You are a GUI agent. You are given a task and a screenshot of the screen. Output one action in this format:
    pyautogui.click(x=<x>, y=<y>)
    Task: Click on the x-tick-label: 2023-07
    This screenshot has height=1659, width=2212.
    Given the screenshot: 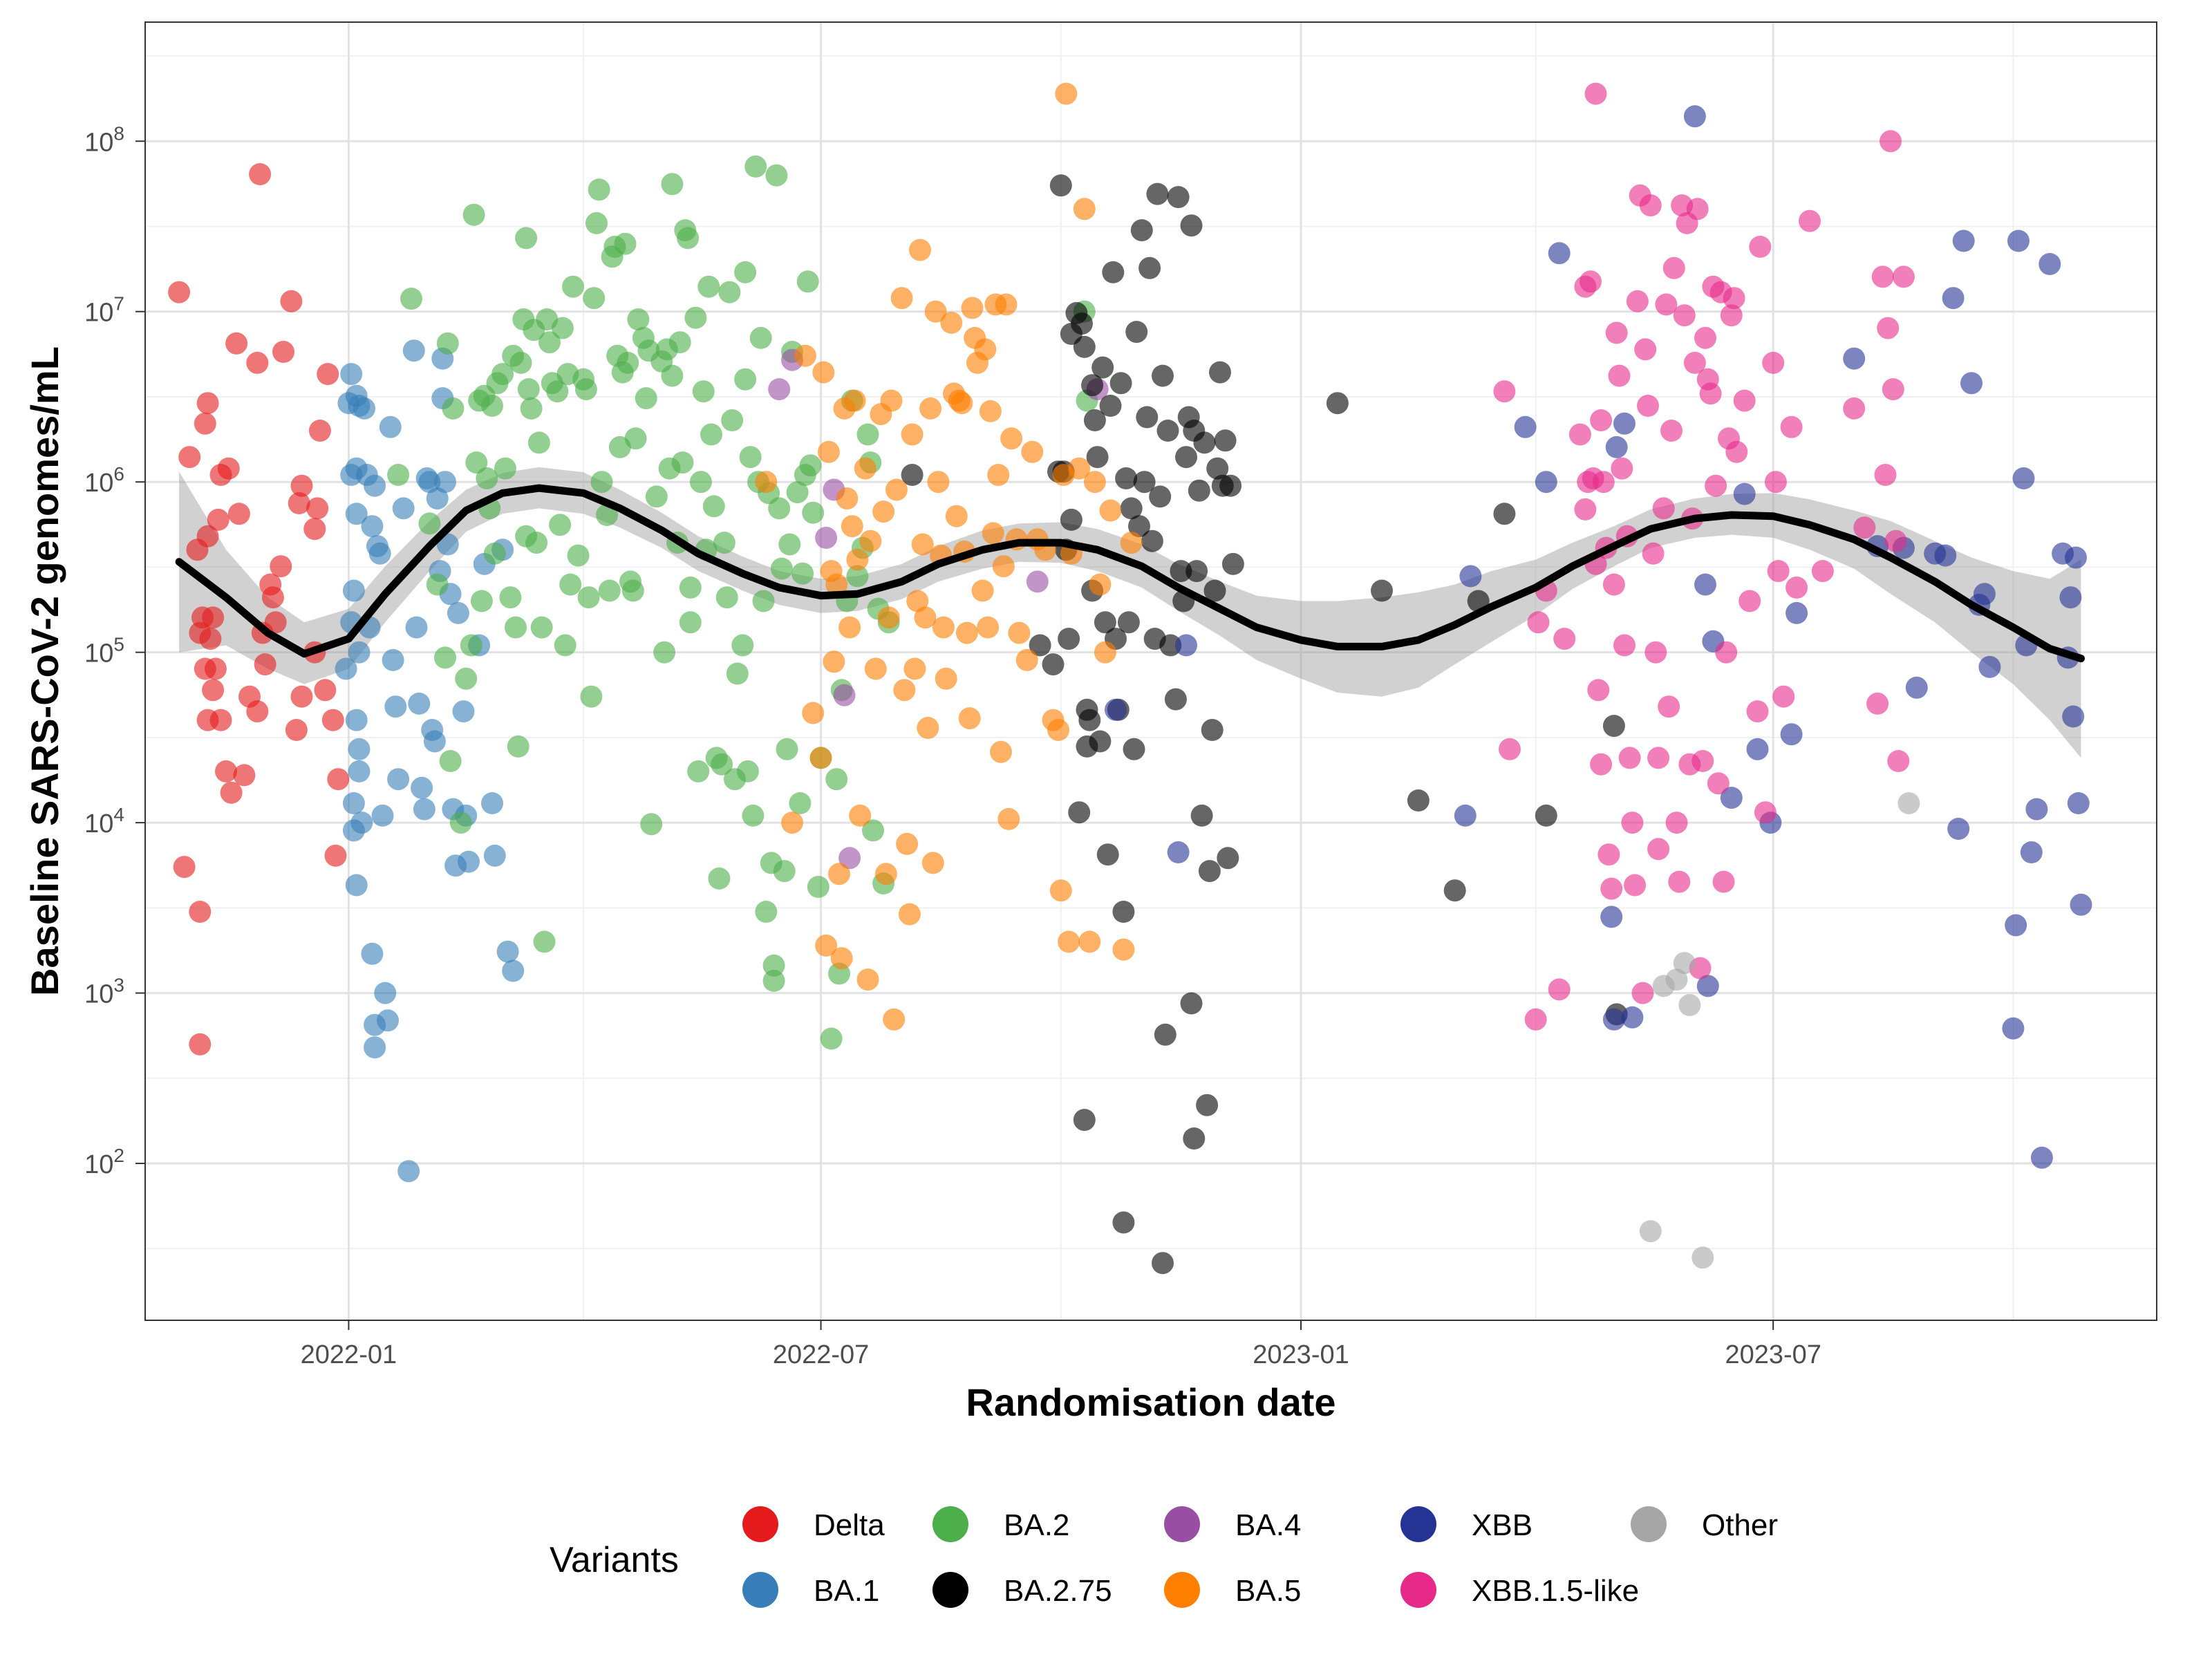 What is the action you would take?
    pyautogui.click(x=1773, y=1354)
    